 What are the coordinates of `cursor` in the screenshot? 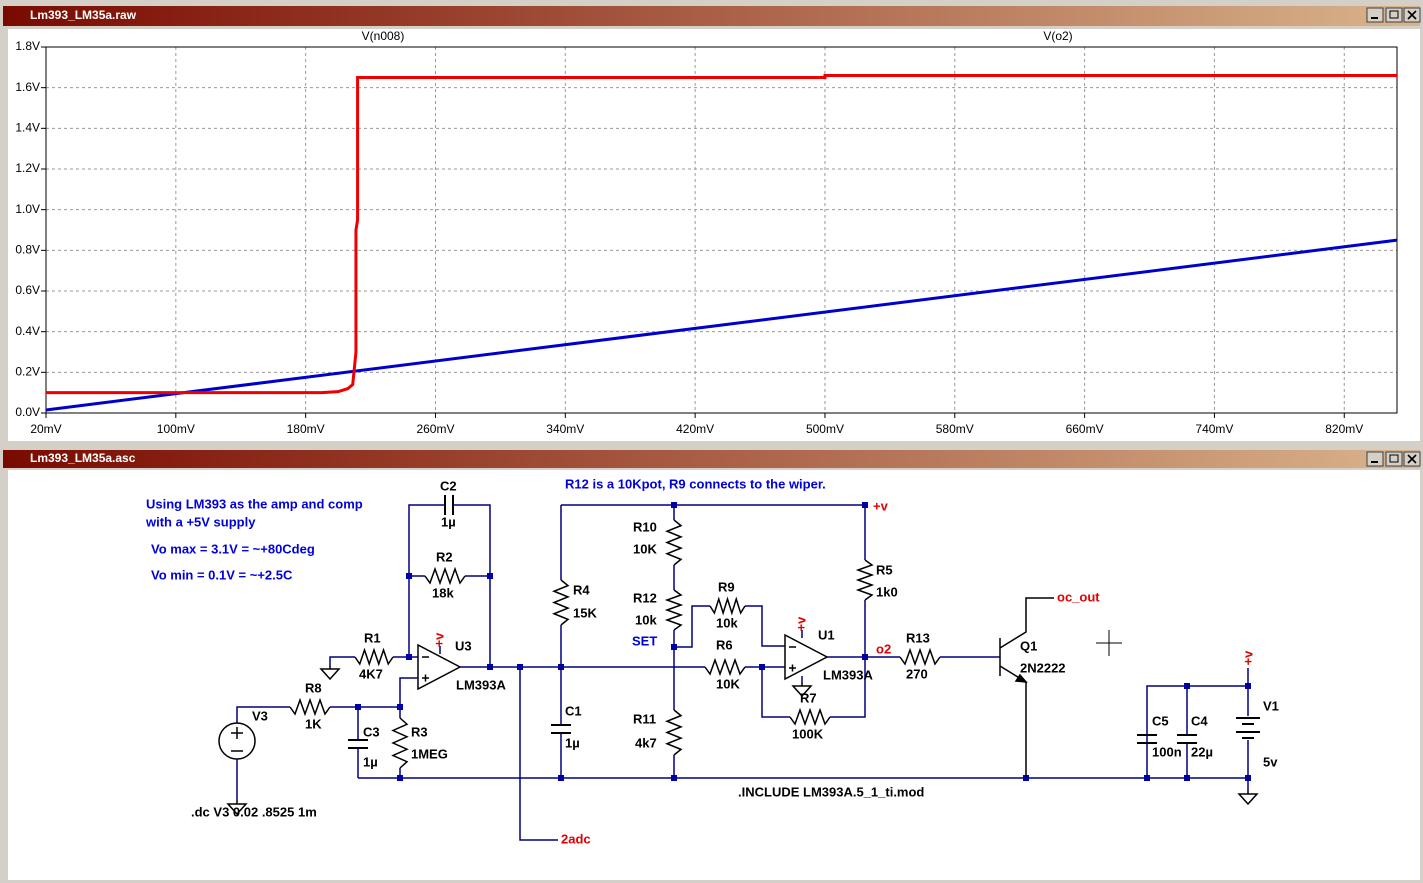 It's located at (1109, 643).